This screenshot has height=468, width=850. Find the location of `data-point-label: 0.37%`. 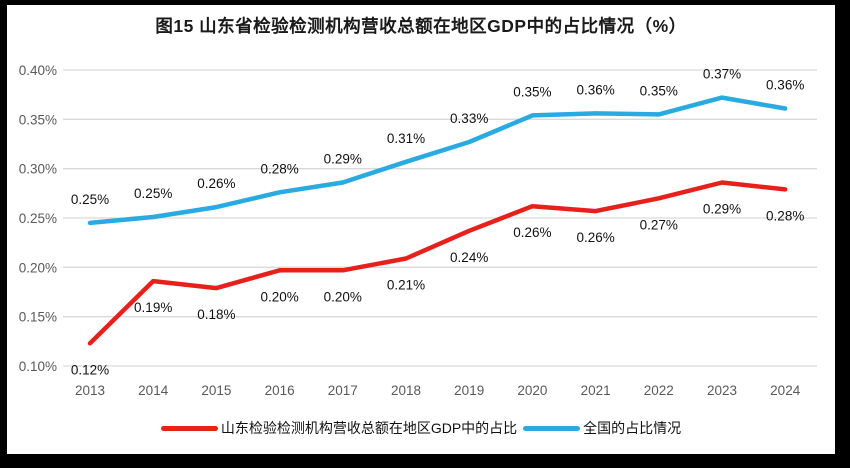

data-point-label: 0.37% is located at coordinates (722, 74).